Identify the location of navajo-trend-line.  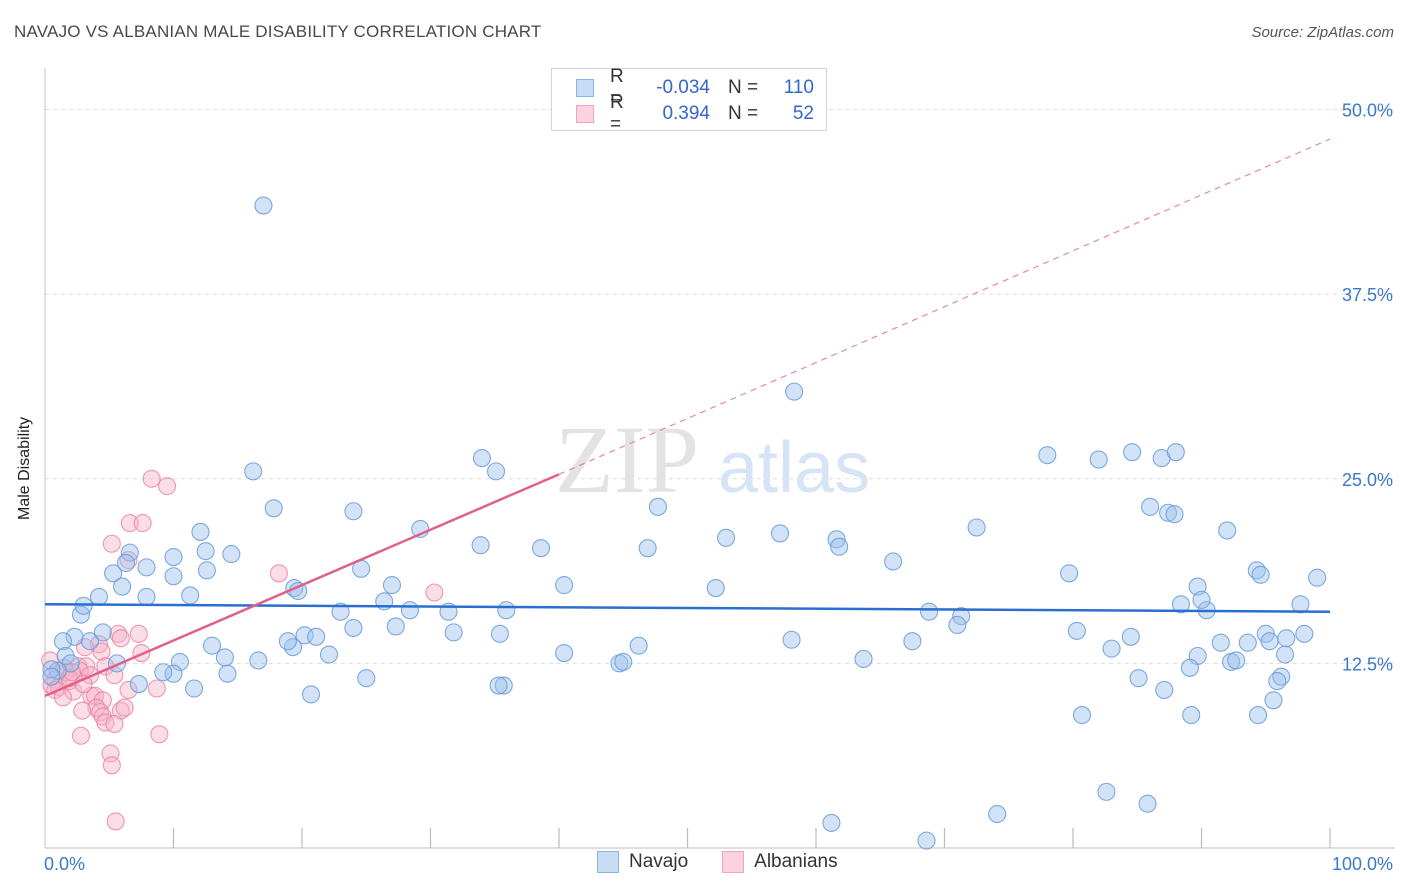
(687, 608).